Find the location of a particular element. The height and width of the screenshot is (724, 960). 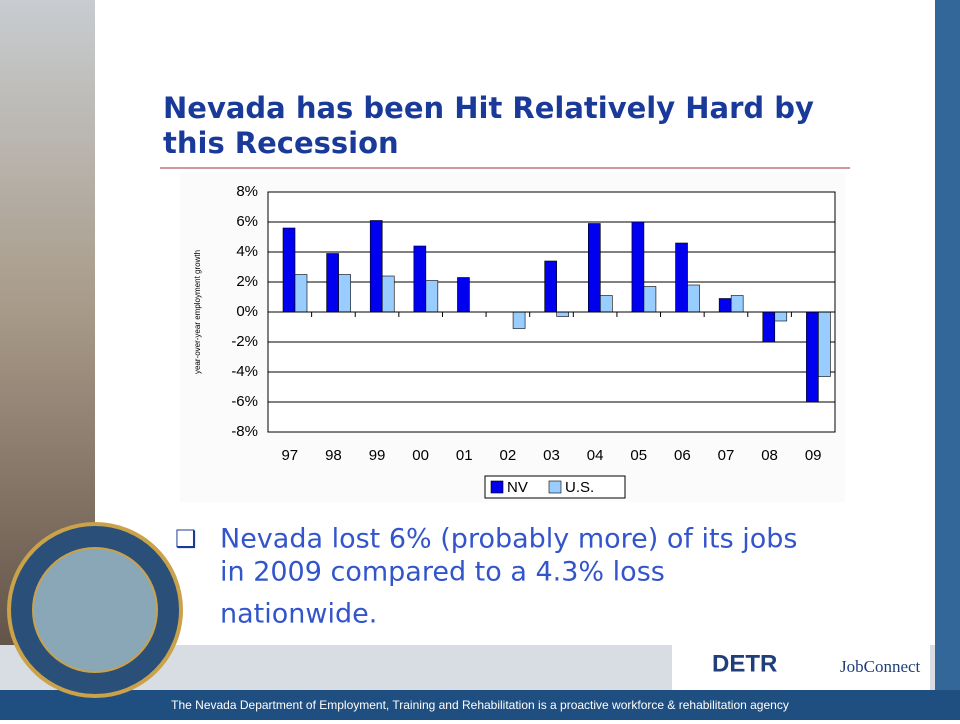

logo-area is located at coordinates (801, 667).